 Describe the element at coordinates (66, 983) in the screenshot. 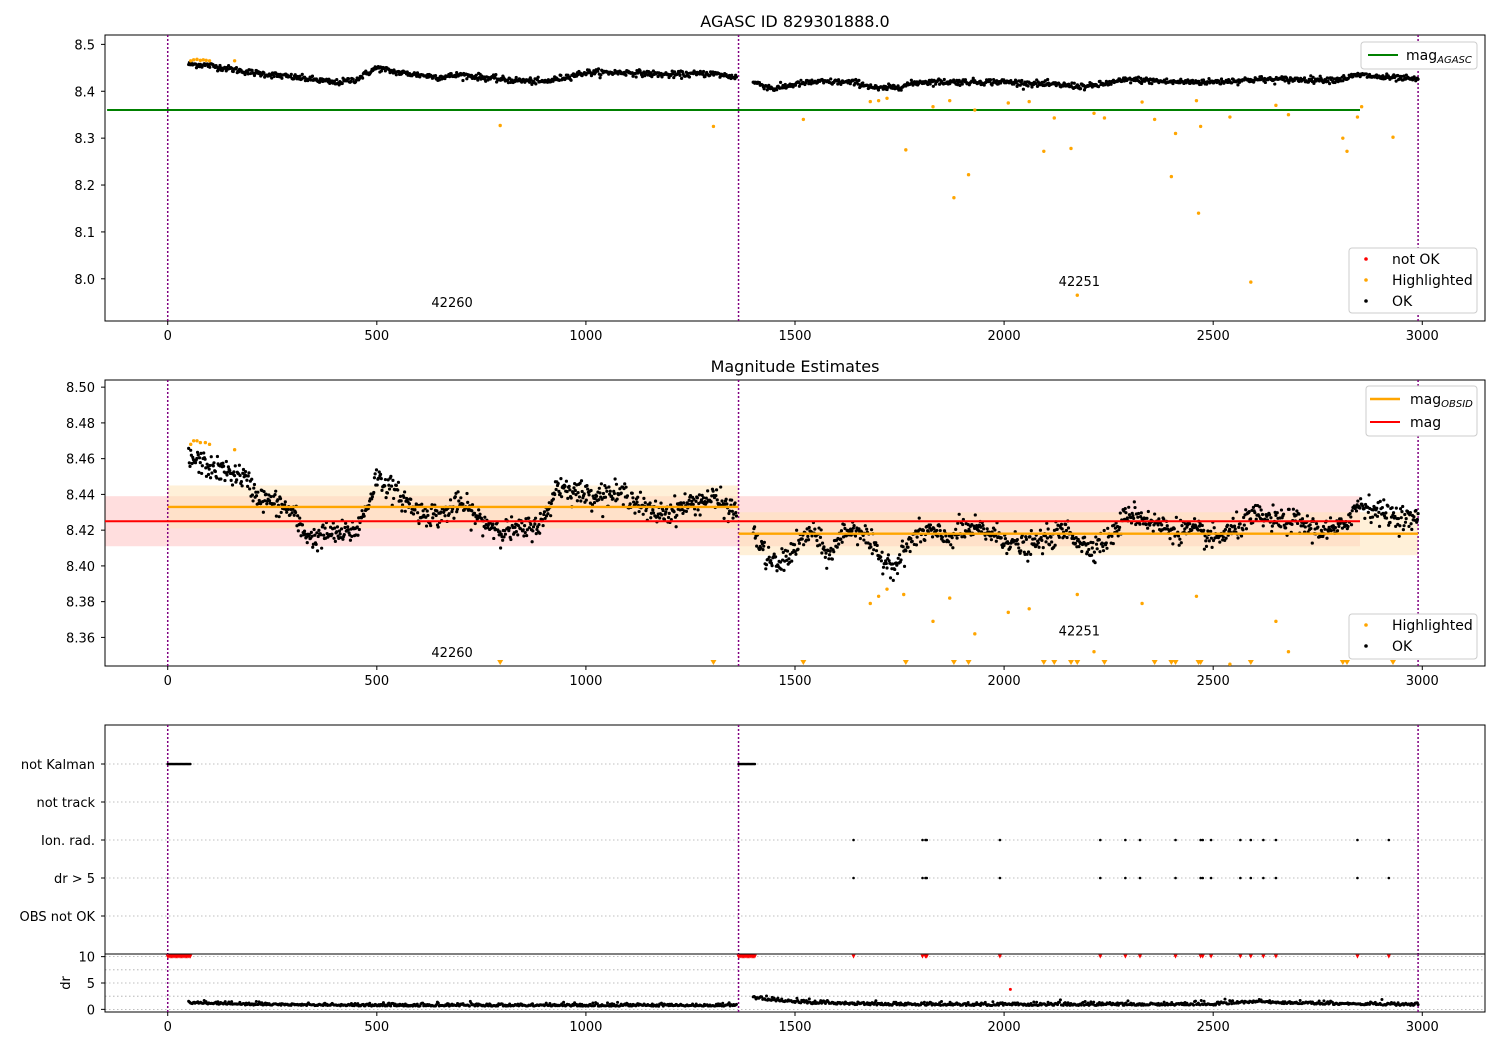

I see `p4-ylabel: dr` at that location.